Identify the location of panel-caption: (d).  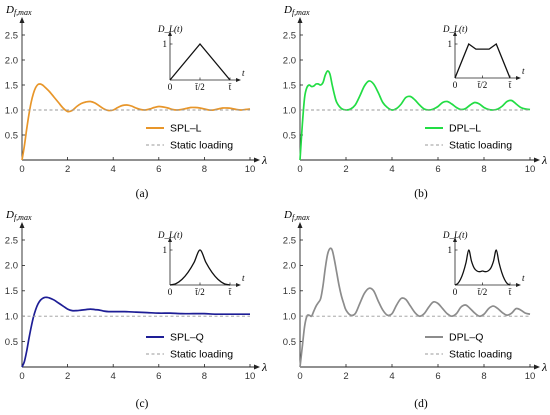
(421, 404).